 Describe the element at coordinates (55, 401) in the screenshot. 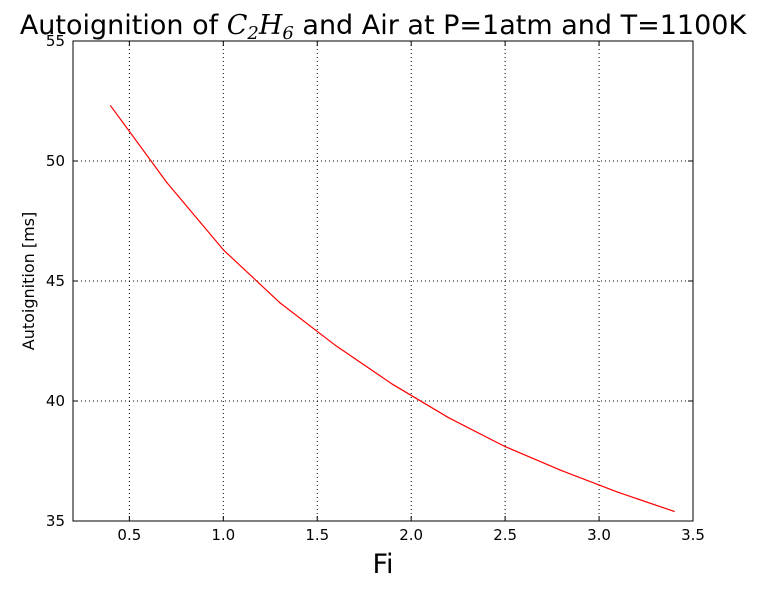

I see `y-tick-label: 40` at that location.